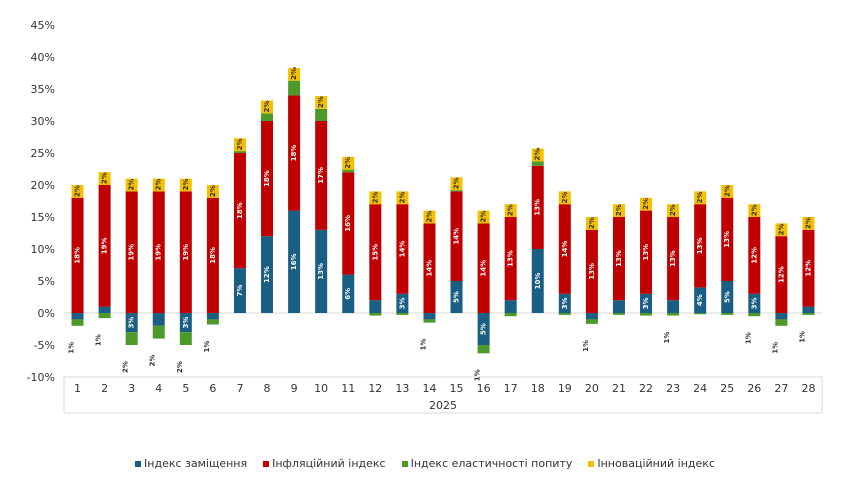 This screenshot has height=483, width=850. What do you see at coordinates (43, 185) in the screenshot?
I see `y-tick-label: 20%` at bounding box center [43, 185].